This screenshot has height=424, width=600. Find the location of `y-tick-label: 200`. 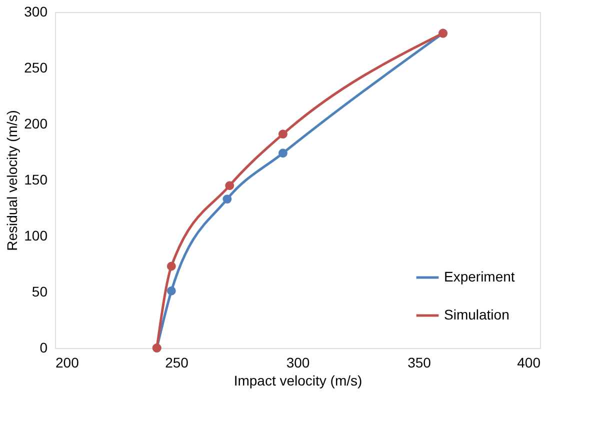

y-tick-label: 200 is located at coordinates (36, 124).